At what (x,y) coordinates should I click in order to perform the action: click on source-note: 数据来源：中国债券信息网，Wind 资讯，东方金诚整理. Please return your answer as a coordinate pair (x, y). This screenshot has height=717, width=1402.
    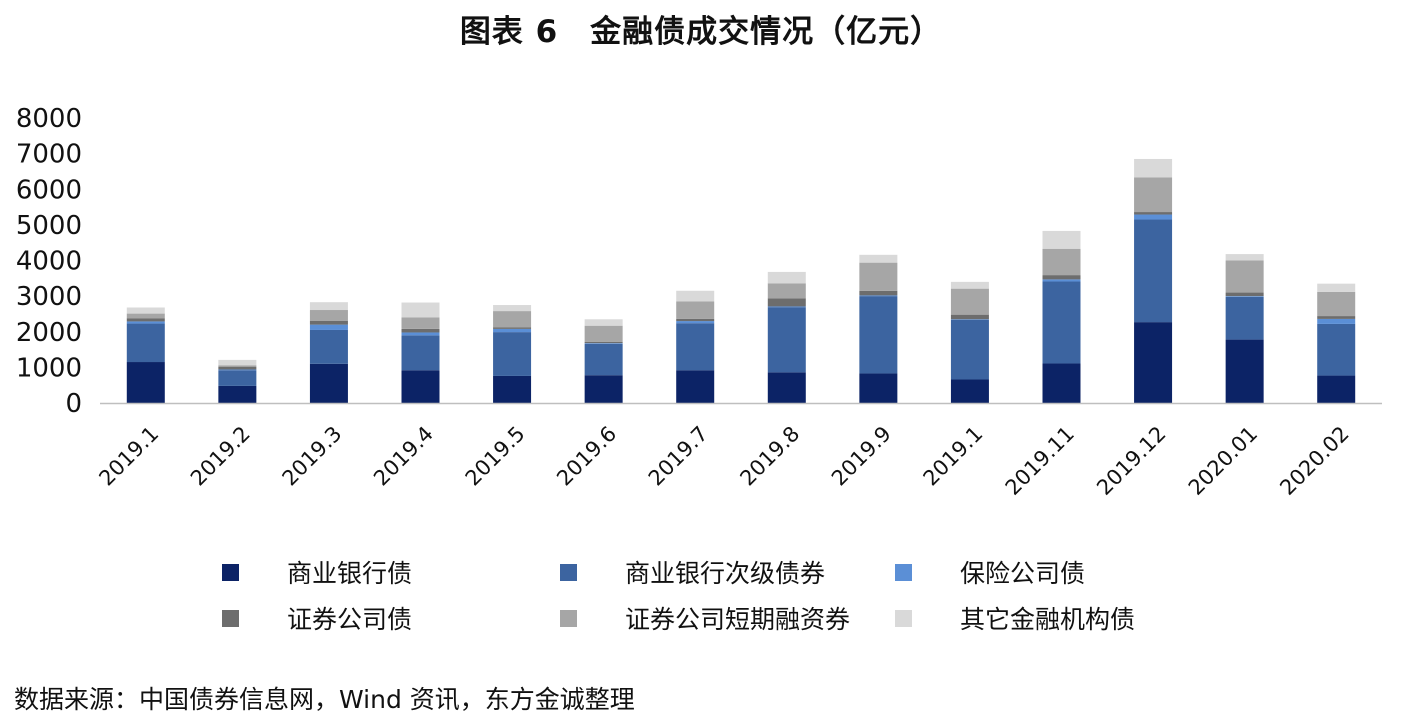
    Looking at the image, I should click on (324, 699).